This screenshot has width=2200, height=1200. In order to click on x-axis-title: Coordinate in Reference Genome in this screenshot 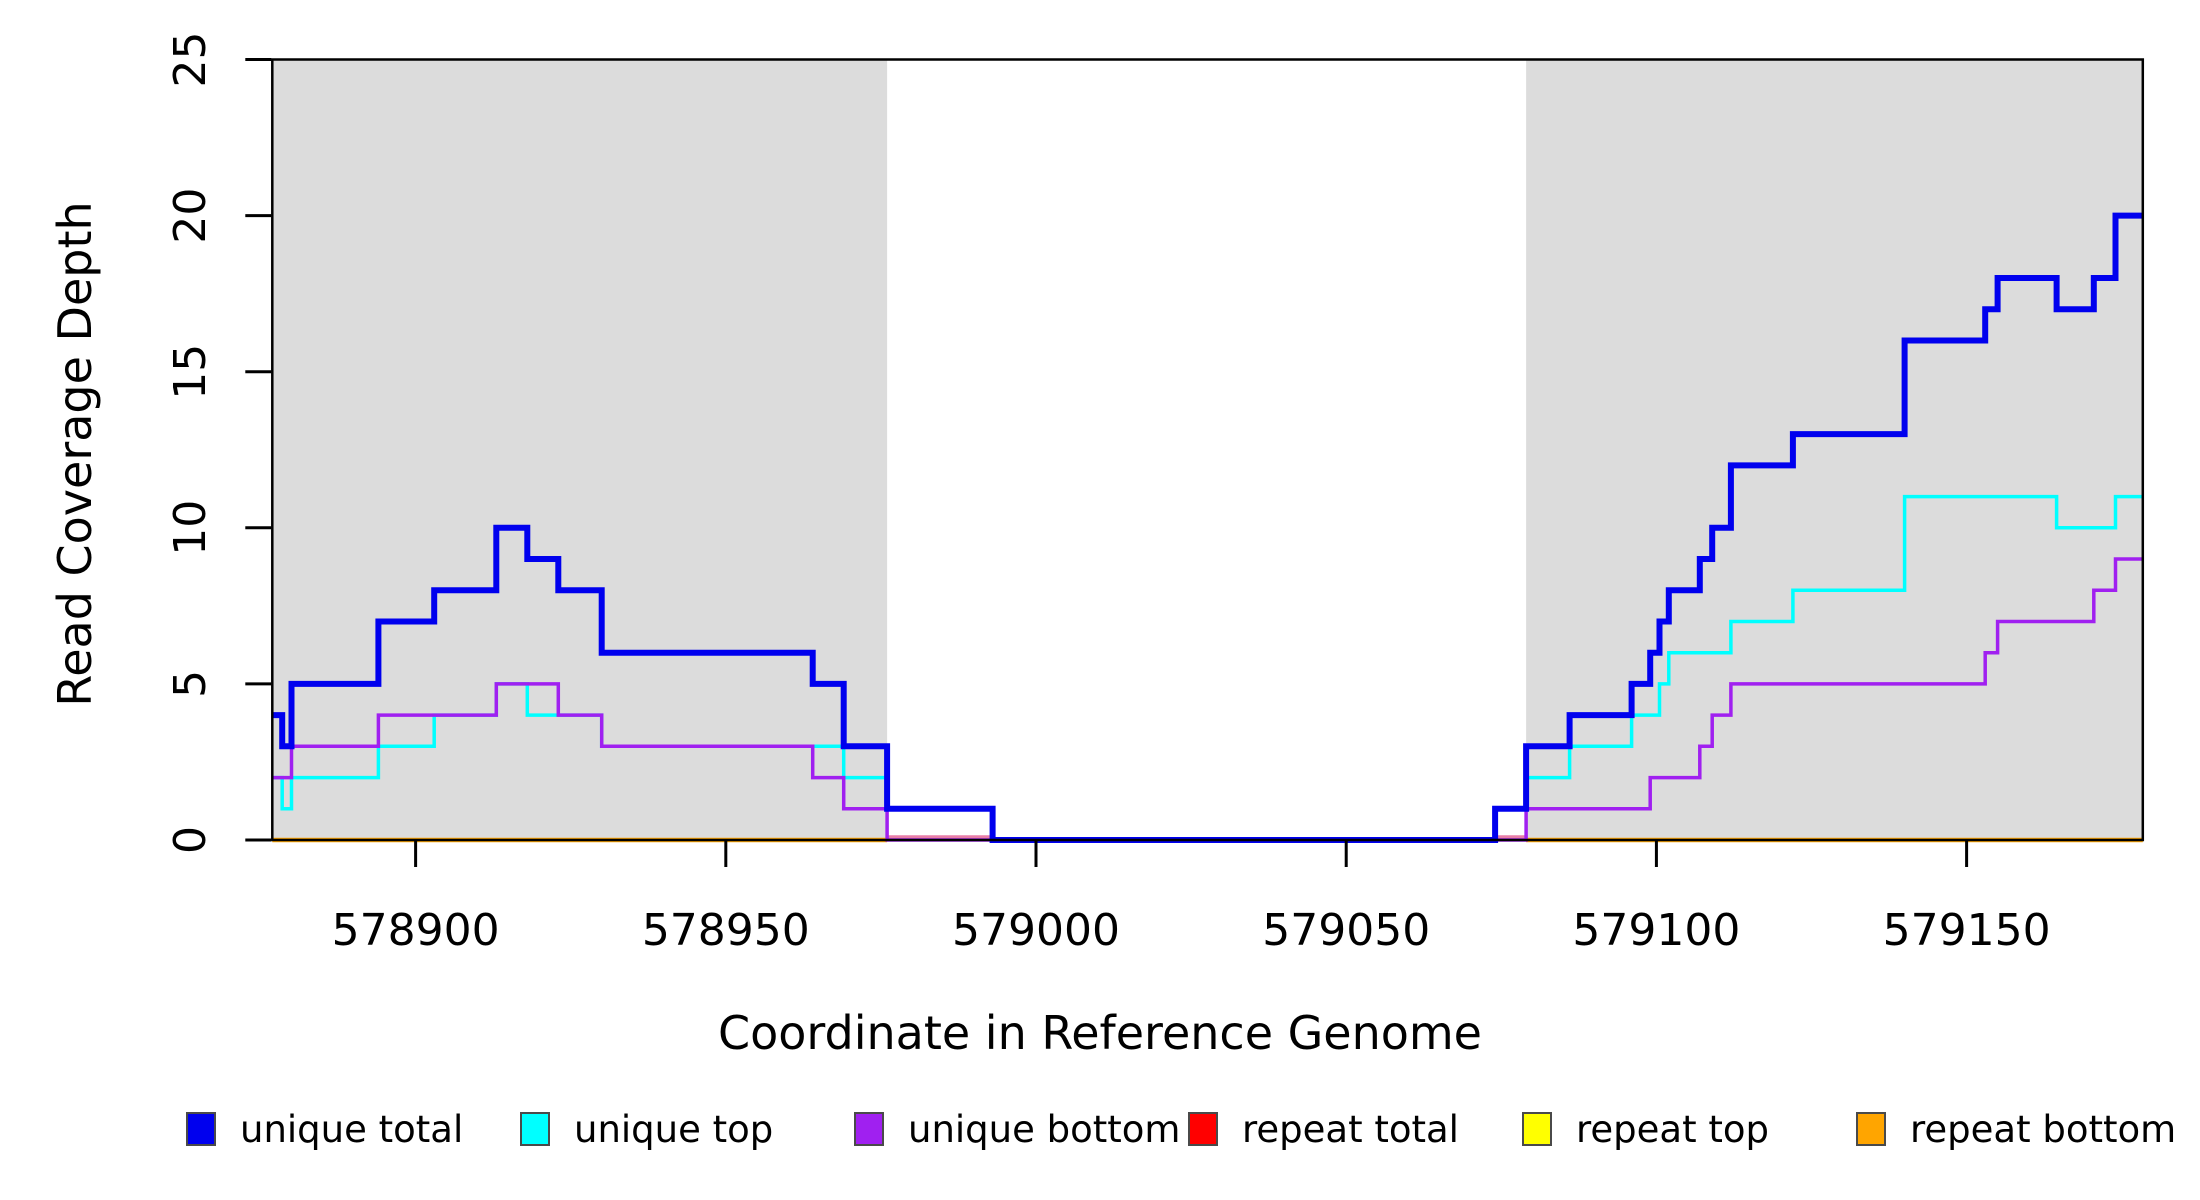, I will do `click(1100, 1033)`.